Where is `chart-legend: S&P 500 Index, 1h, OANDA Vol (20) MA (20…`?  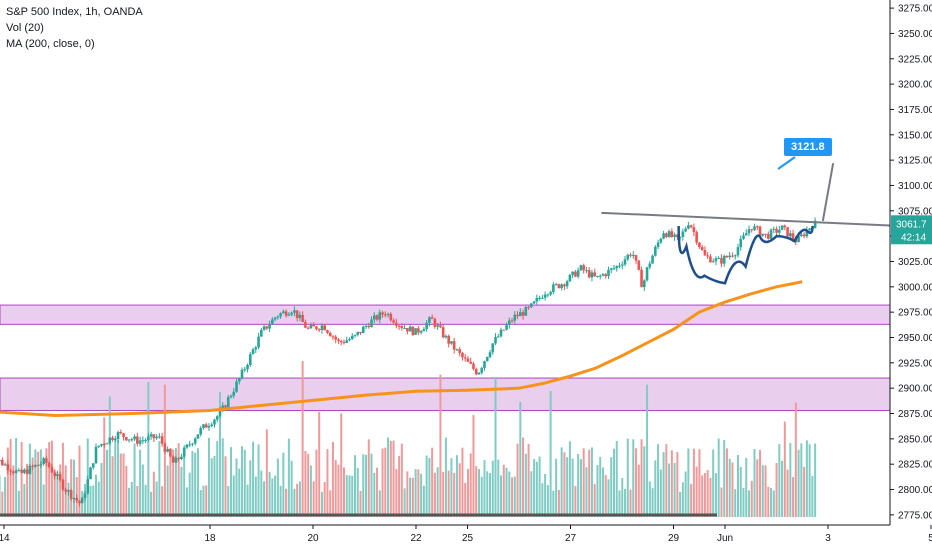
chart-legend: S&P 500 Index, 1h, OANDA Vol (20) MA (20… is located at coordinates (74, 28).